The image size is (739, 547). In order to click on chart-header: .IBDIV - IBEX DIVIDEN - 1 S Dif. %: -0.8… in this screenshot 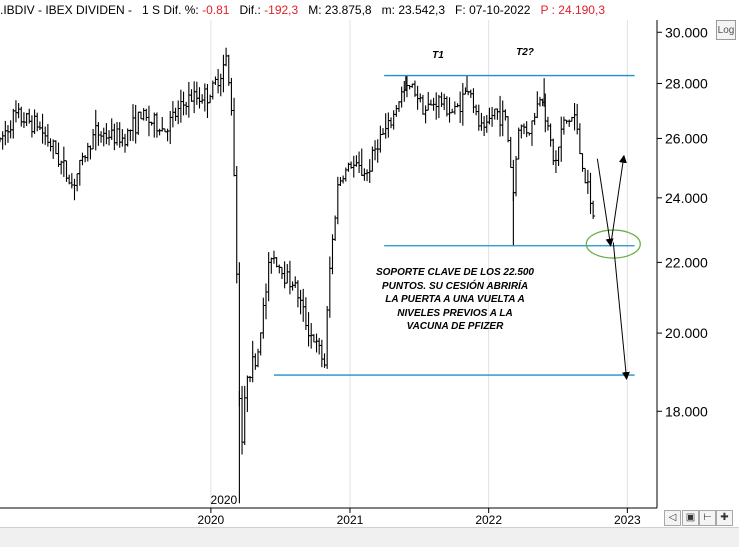, I will do `click(369, 10)`.